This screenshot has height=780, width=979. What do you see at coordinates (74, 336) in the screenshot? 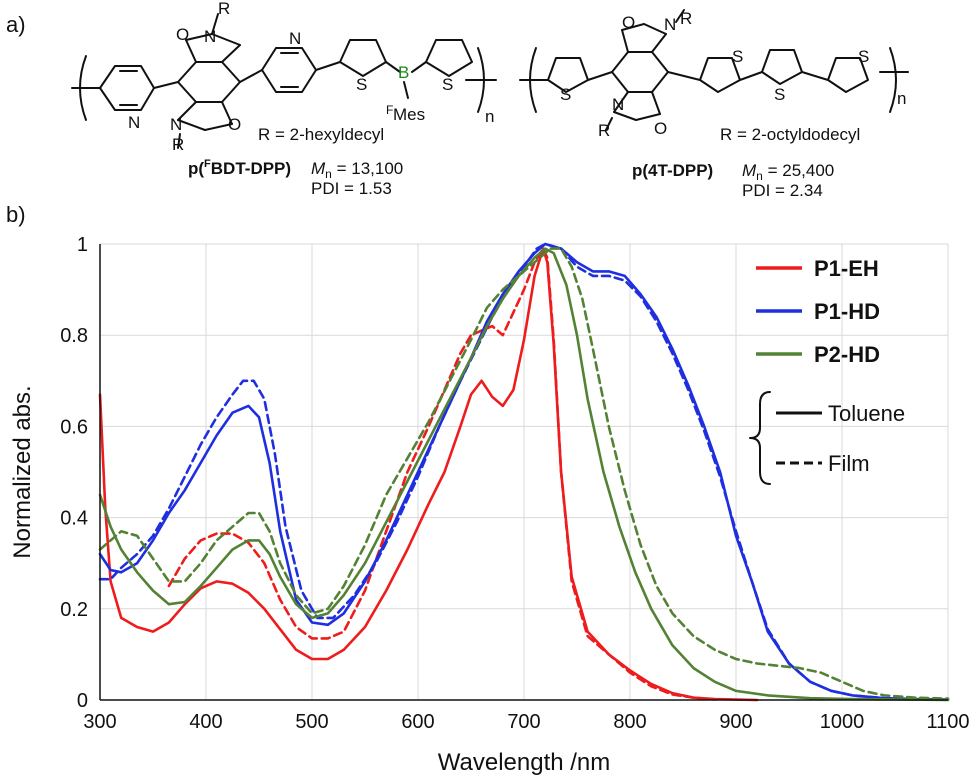
I see `y-tick-label: 0.8` at bounding box center [74, 336].